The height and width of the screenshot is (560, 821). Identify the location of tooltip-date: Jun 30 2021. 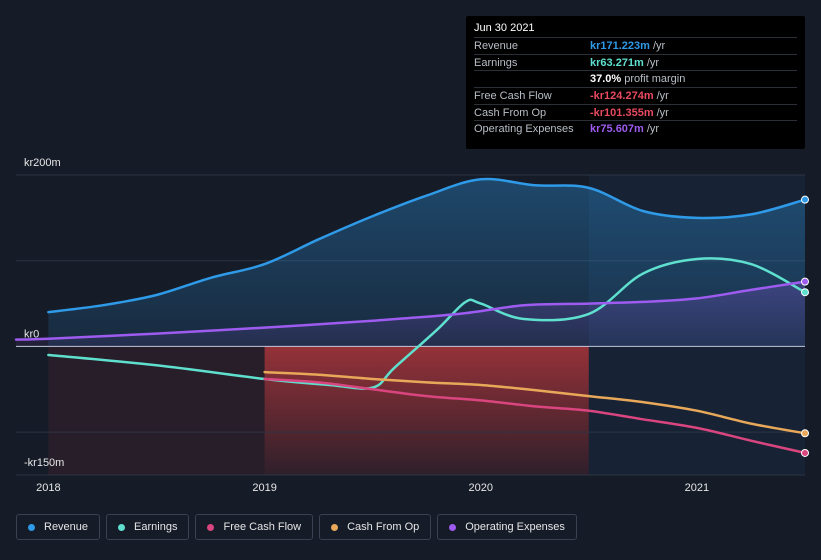
(504, 28).